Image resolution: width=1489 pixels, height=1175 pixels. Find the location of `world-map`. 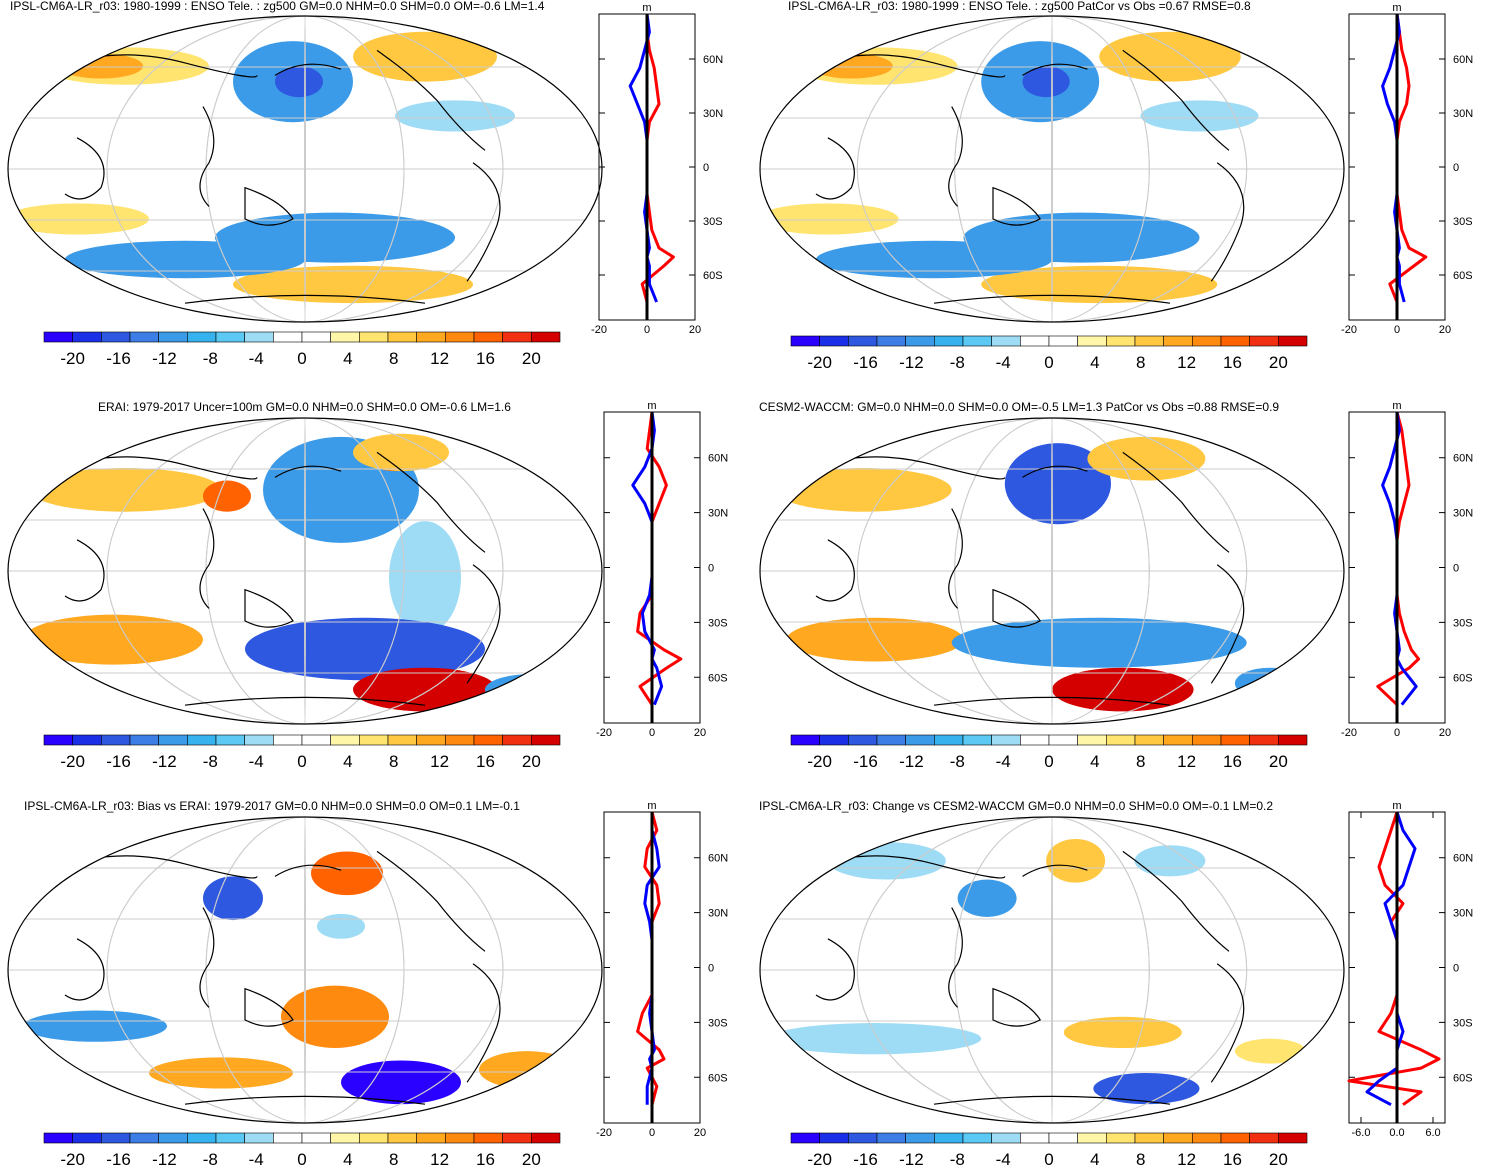

world-map is located at coordinates (1052, 169).